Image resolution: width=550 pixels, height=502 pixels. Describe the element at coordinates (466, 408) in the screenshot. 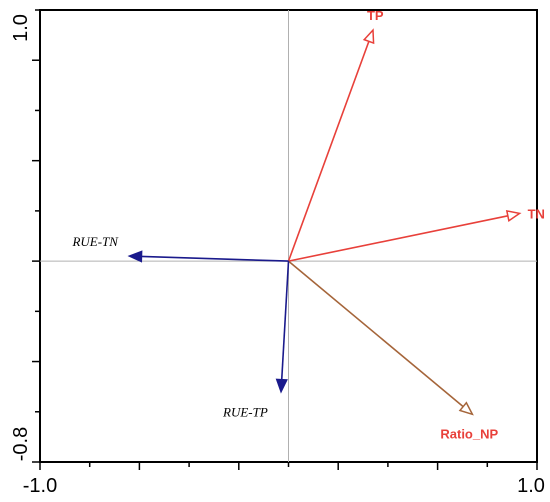

I see `arrowhead-ratio-np` at that location.